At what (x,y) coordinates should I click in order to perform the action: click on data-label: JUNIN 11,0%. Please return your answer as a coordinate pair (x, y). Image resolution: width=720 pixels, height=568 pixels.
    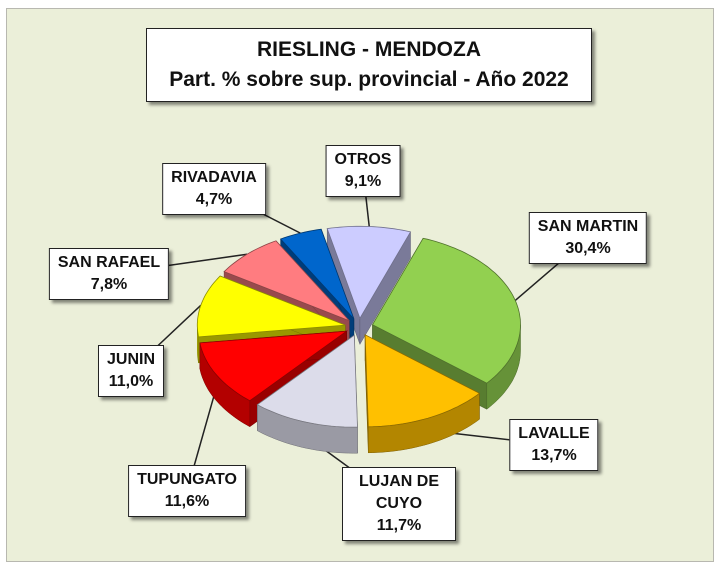
    Looking at the image, I should click on (131, 371).